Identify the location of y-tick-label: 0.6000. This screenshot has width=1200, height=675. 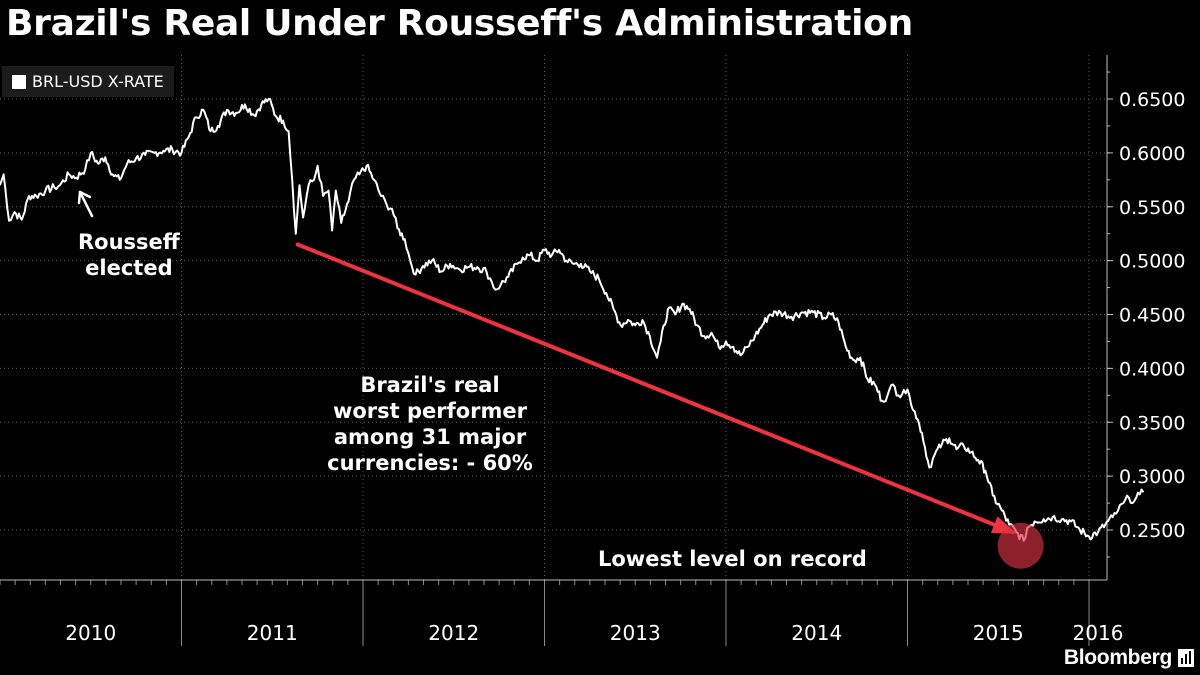
(1152, 154).